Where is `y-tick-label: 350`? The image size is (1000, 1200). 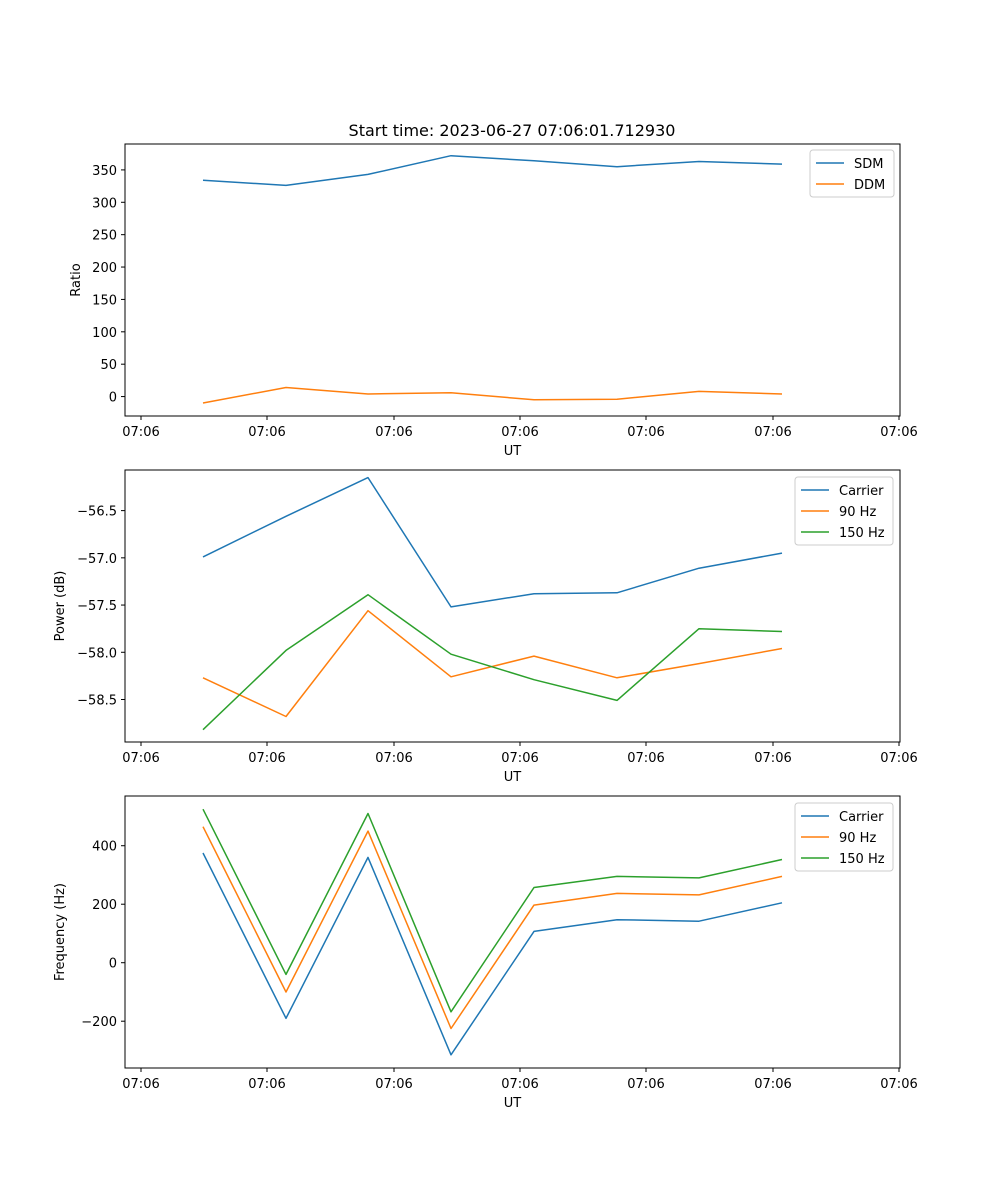
y-tick-label: 350 is located at coordinates (104, 171).